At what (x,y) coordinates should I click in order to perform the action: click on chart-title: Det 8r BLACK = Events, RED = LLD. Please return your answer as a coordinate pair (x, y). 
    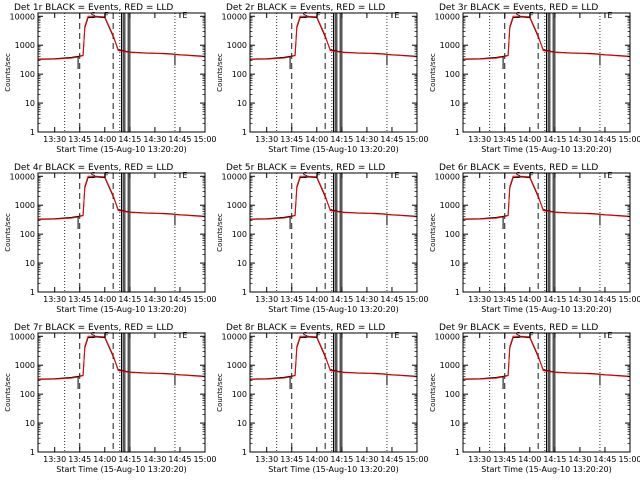
    Looking at the image, I should click on (305, 328).